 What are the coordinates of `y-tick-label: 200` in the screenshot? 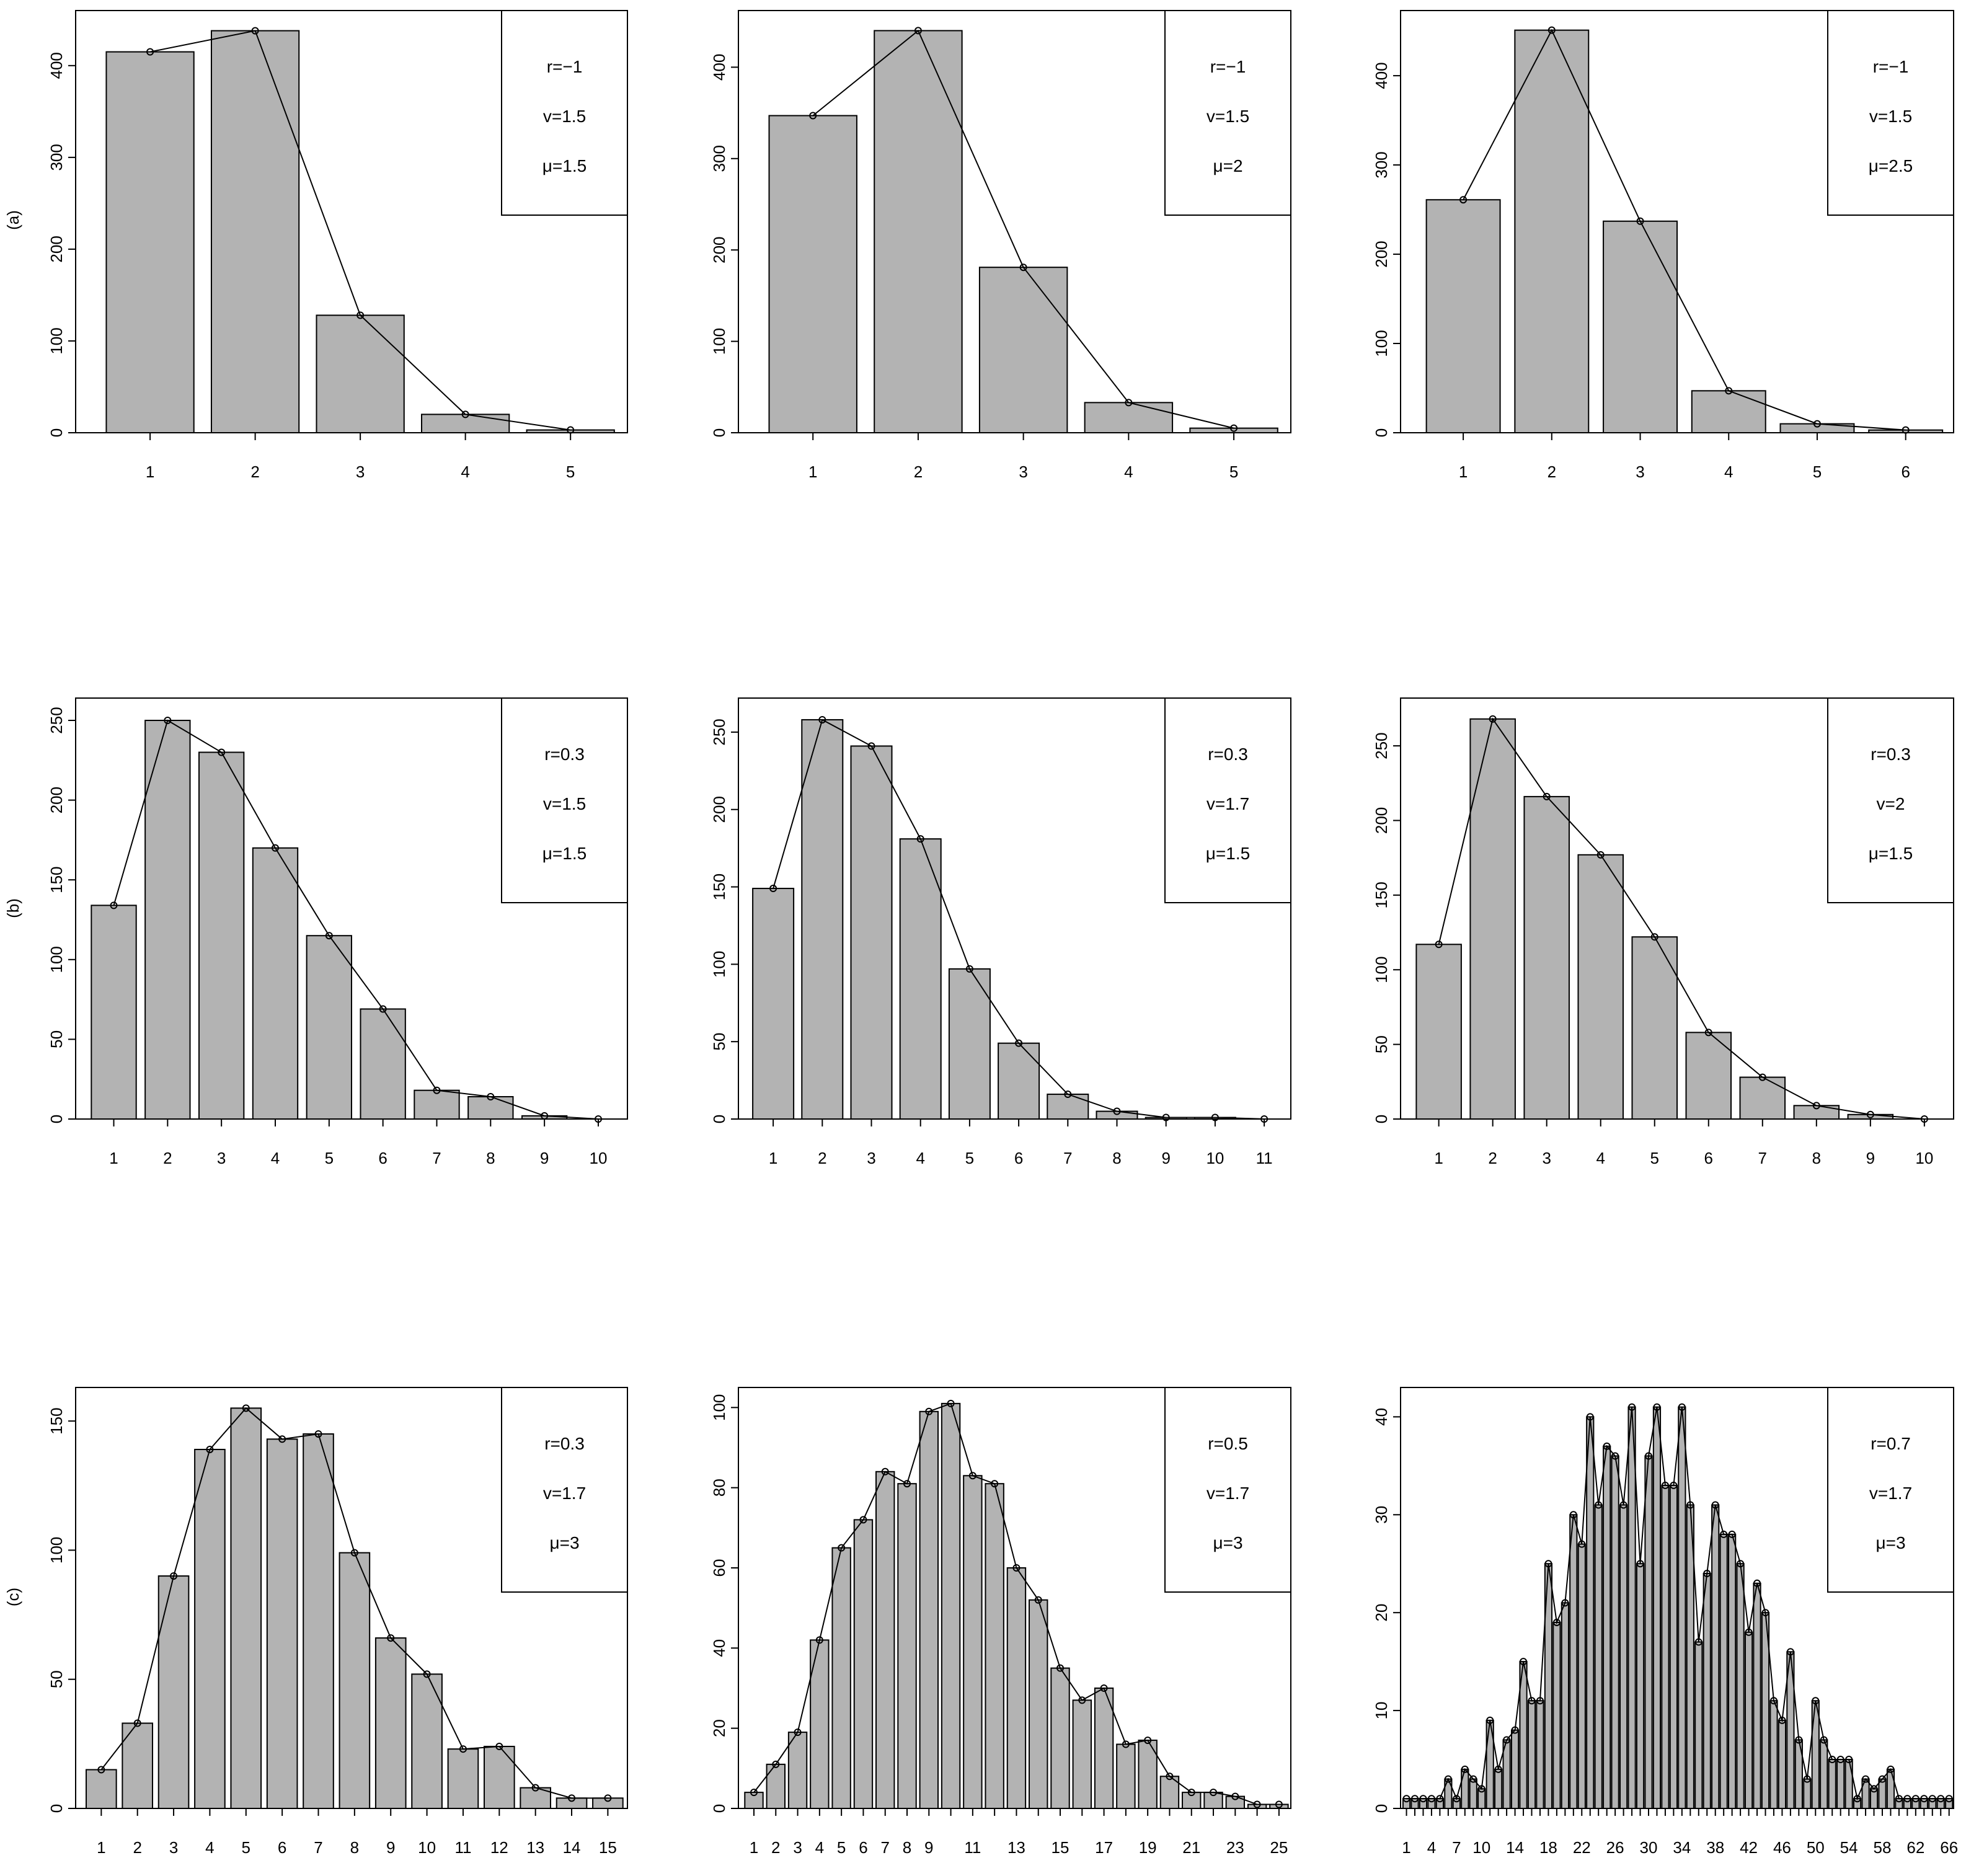 It's located at (1381, 820).